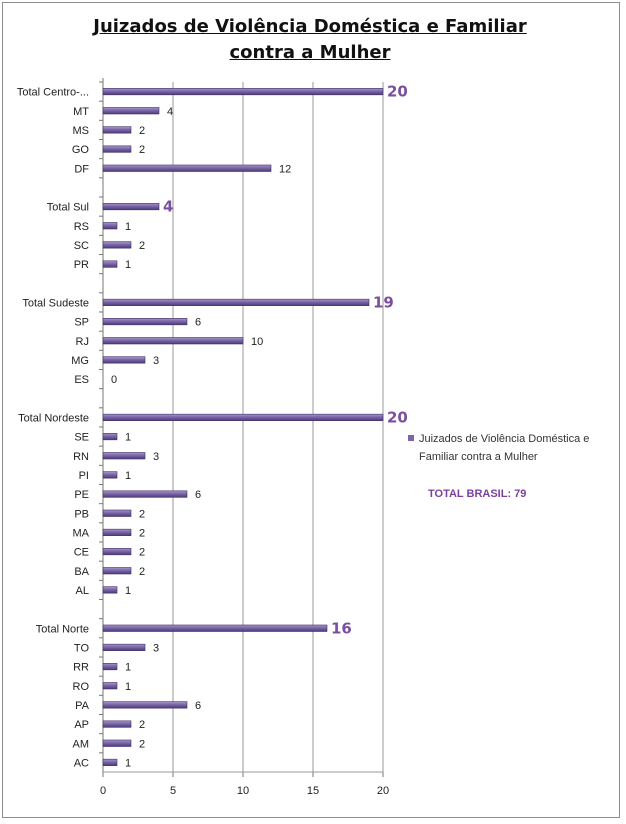 The width and height of the screenshot is (626, 824). I want to click on category-label: SE, so click(81, 438).